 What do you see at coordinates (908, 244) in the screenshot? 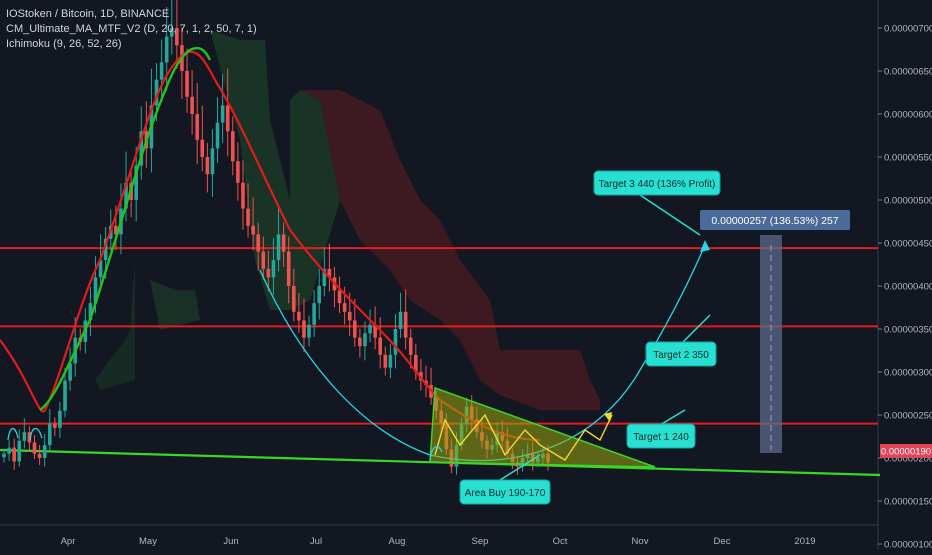
I see `y-tick-label: 0.00000450` at bounding box center [908, 244].